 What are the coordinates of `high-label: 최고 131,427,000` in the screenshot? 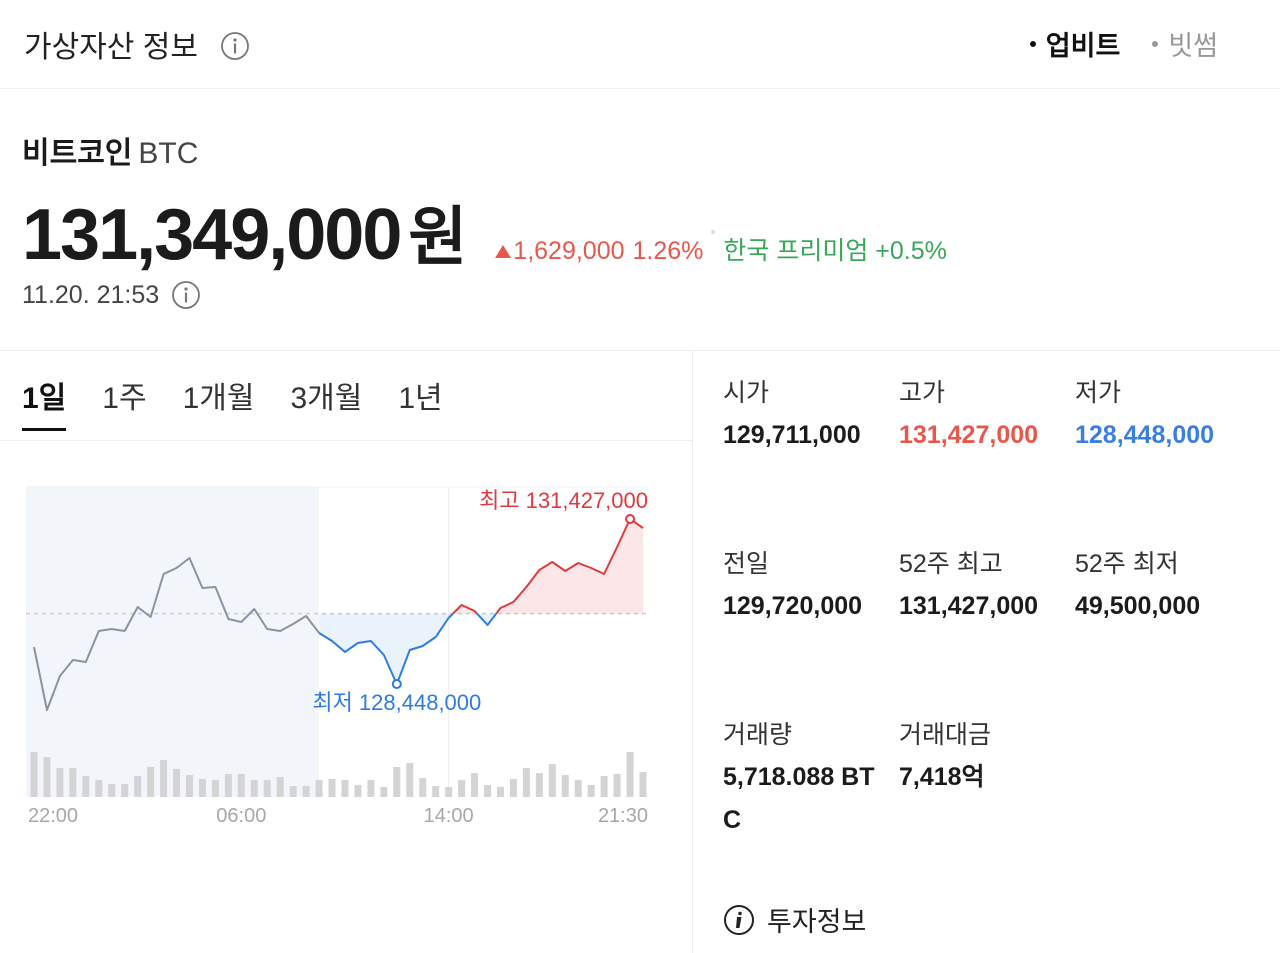 It's located at (563, 500).